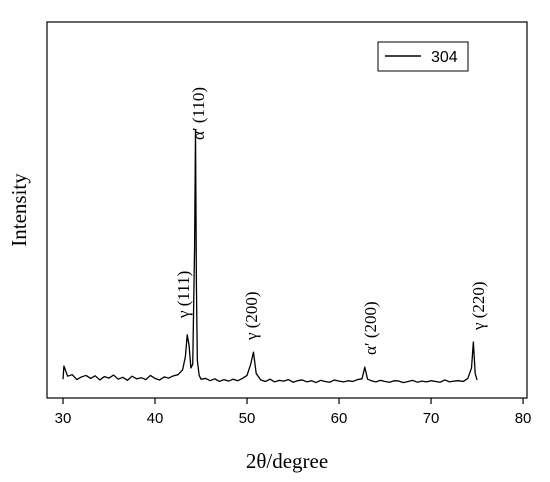 The image size is (550, 482). What do you see at coordinates (19, 210) in the screenshot?
I see `y-axis-label: Intensity` at bounding box center [19, 210].